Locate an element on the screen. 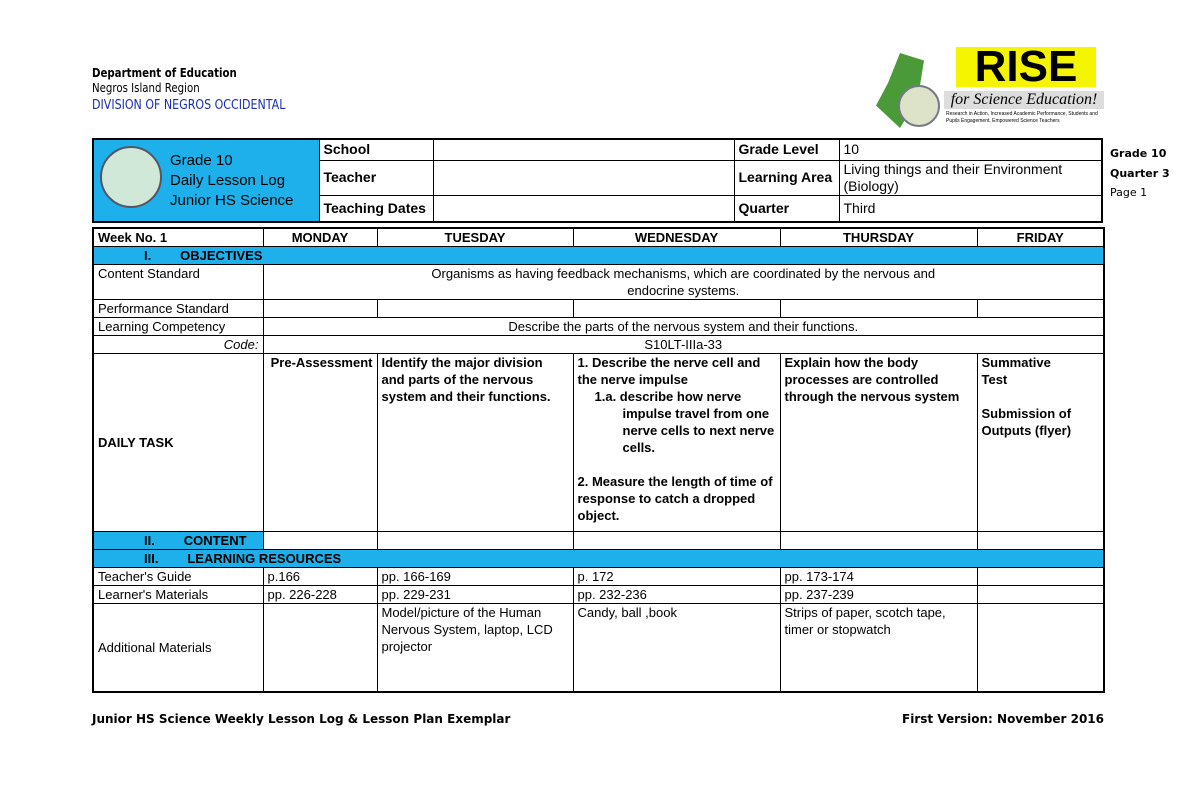  grade-value: 10 is located at coordinates (970, 149).